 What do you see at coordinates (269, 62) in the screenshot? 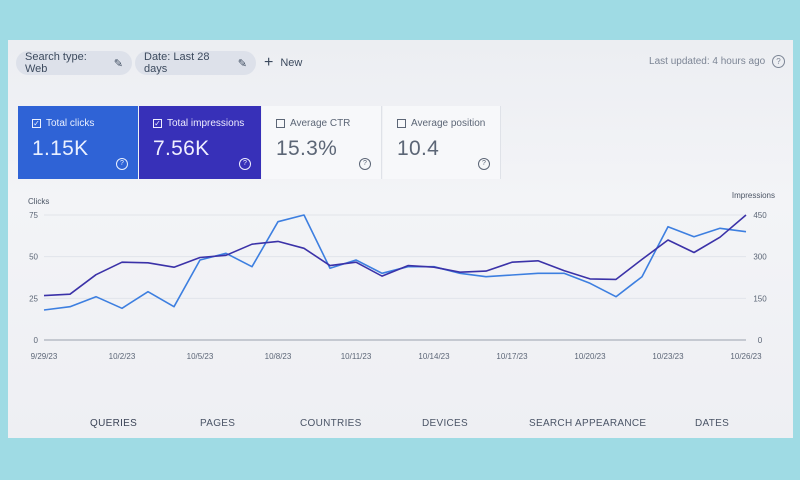
I see `plus-icon: +` at bounding box center [269, 62].